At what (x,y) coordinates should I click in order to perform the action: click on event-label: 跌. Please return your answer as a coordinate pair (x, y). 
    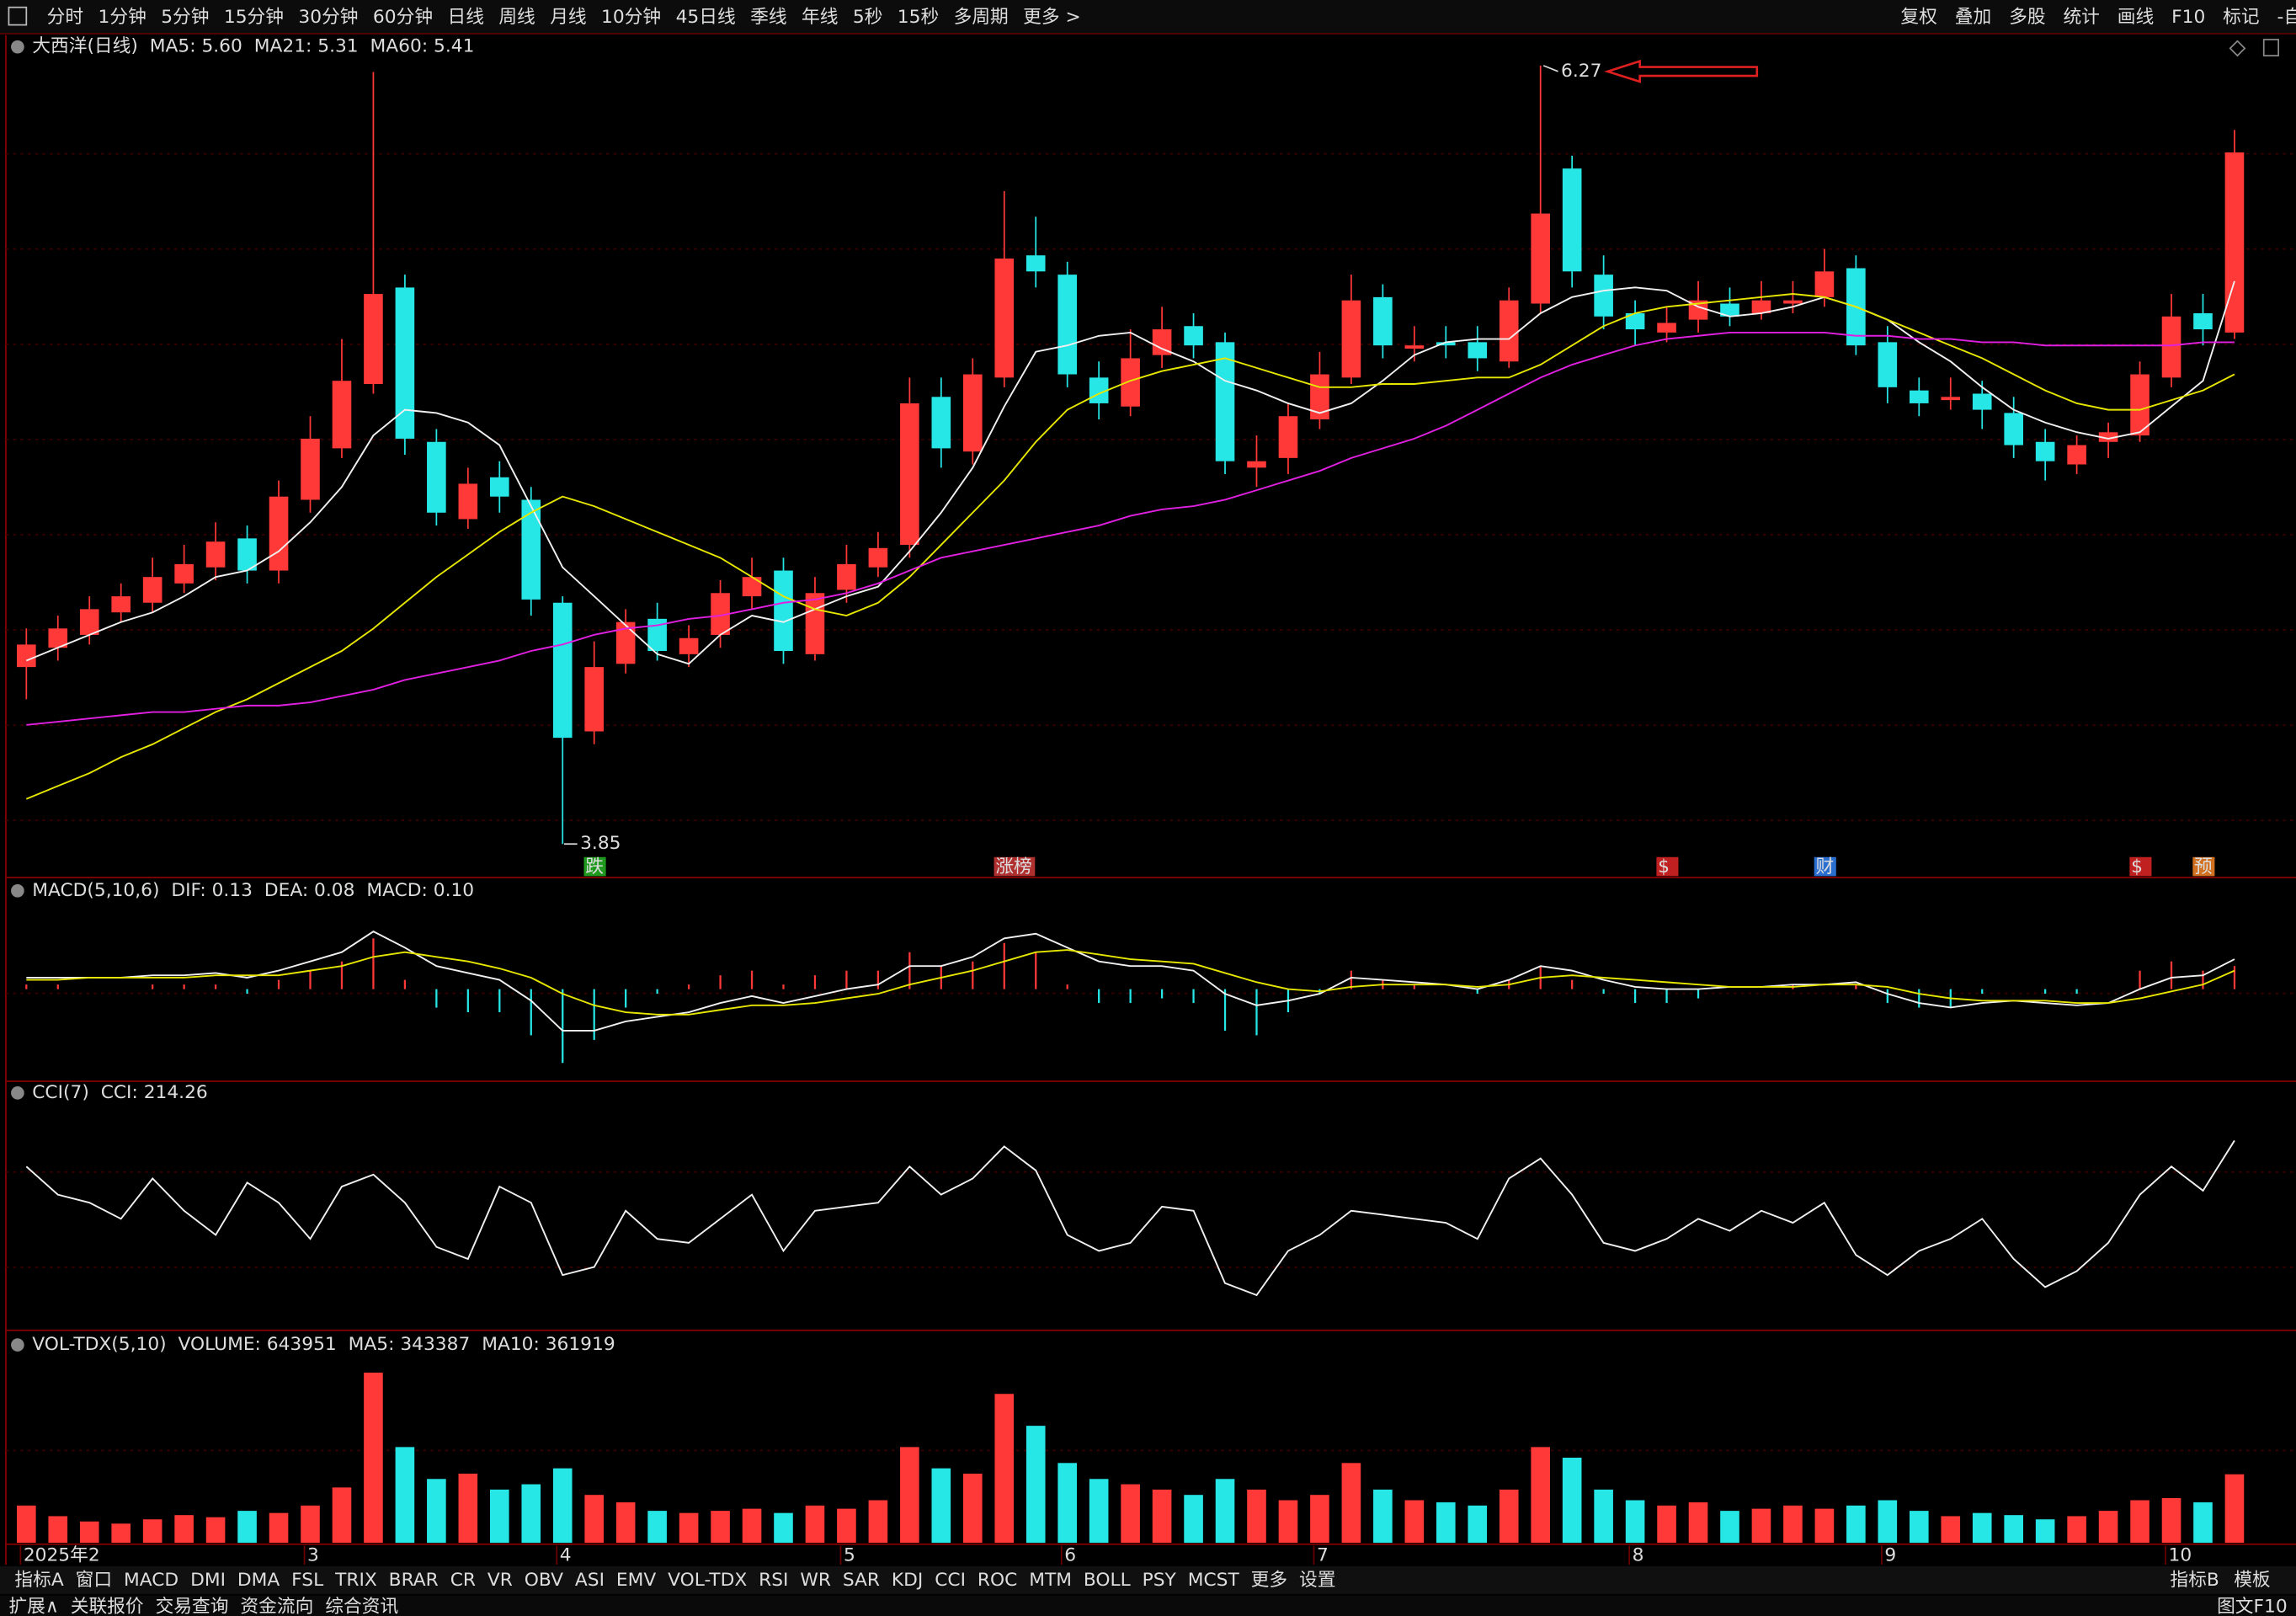
    Looking at the image, I should click on (594, 866).